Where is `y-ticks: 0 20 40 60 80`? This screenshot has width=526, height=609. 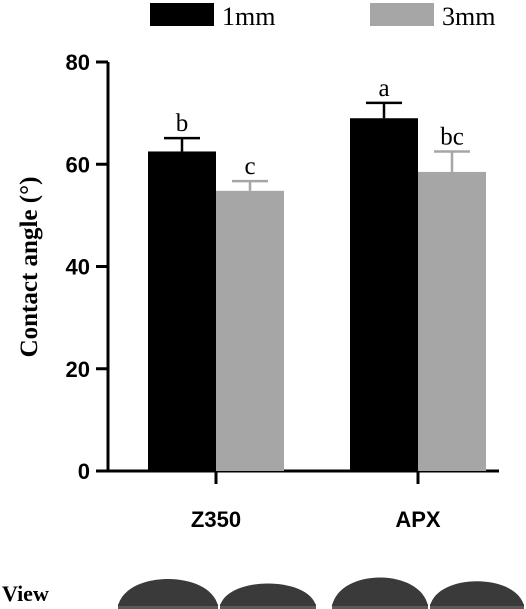 y-ticks: 0 20 40 60 80 is located at coordinates (87, 267).